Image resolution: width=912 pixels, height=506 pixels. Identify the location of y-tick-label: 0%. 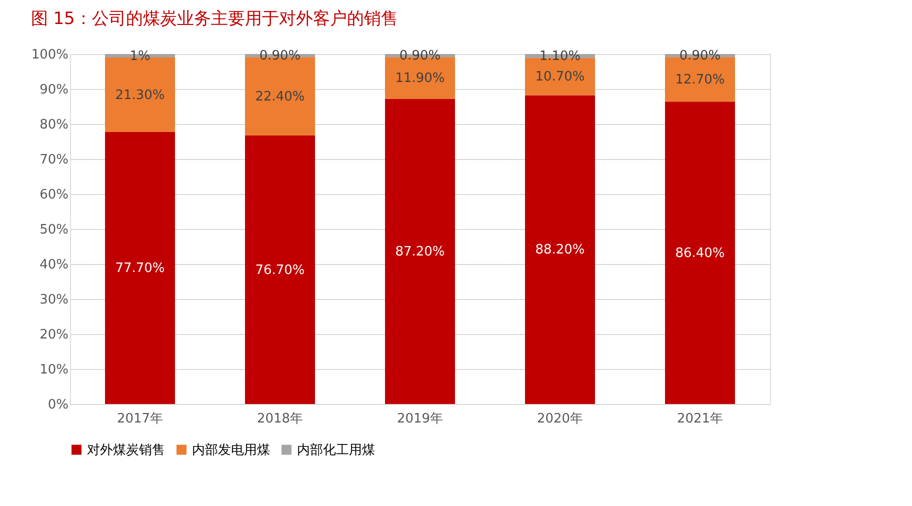
(58, 405).